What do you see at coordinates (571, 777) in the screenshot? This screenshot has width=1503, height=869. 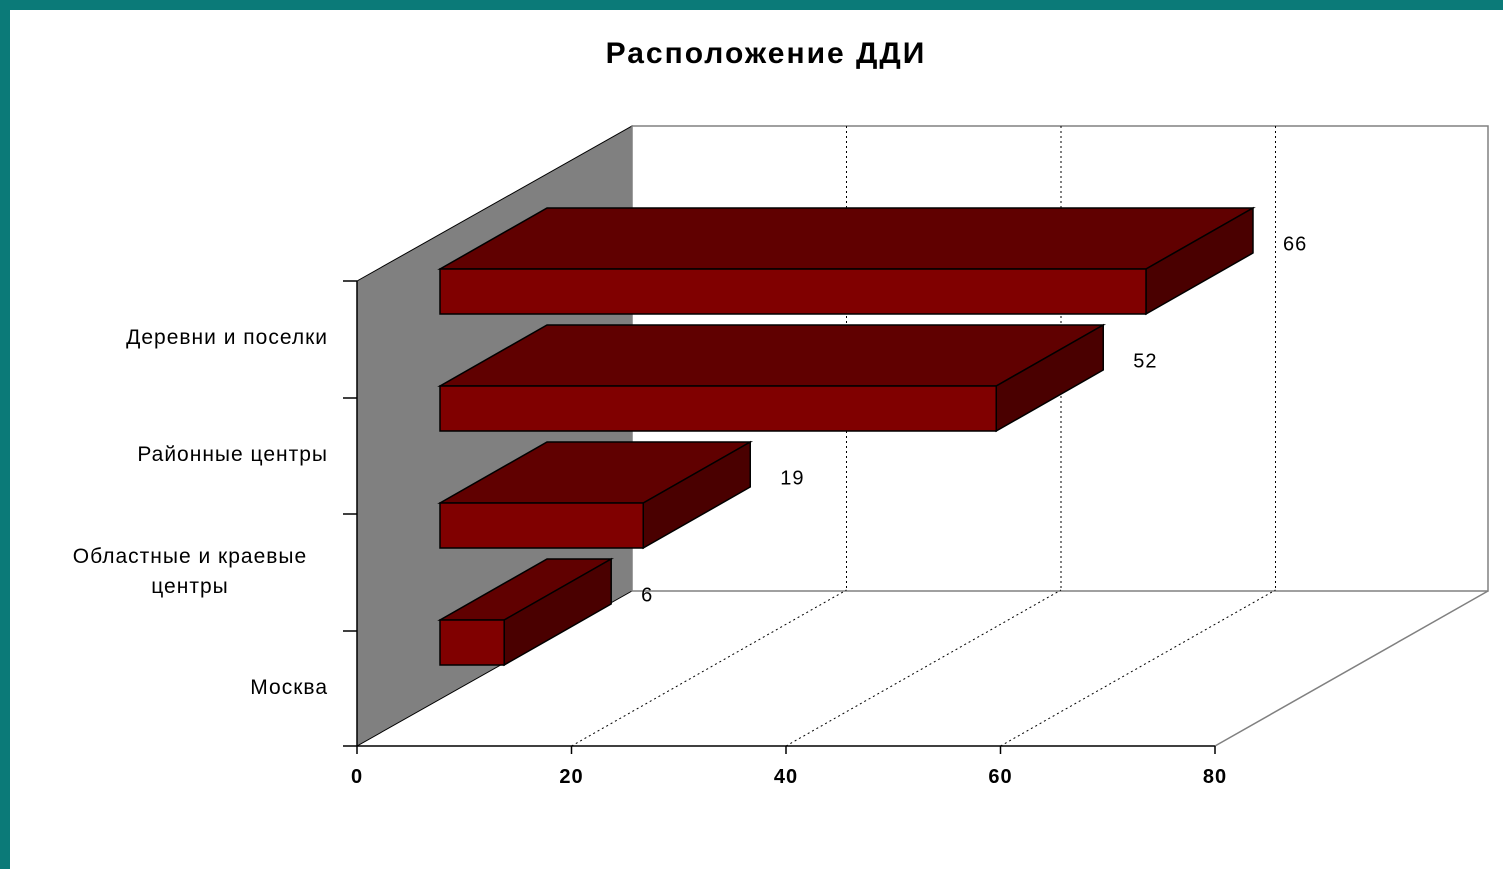 I see `x-tick-label: 20` at bounding box center [571, 777].